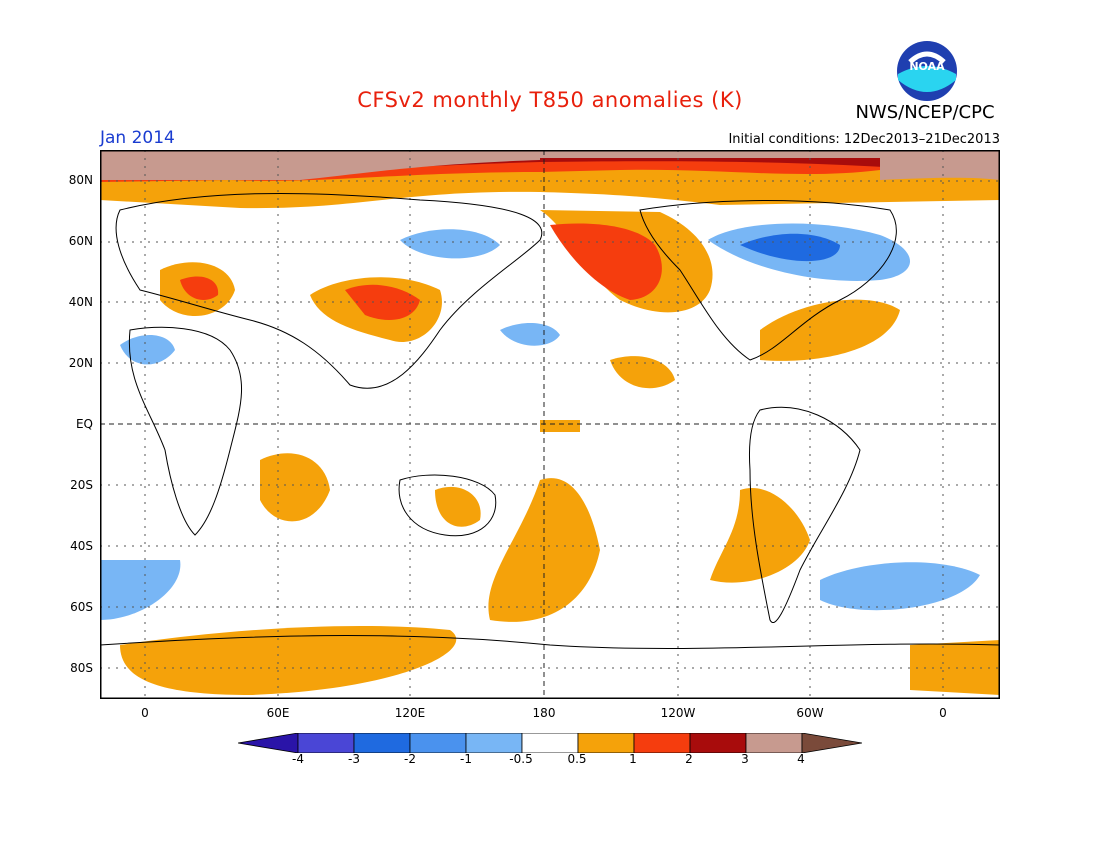  Describe the element at coordinates (560, 426) in the screenshot. I see `equator-warm` at that location.